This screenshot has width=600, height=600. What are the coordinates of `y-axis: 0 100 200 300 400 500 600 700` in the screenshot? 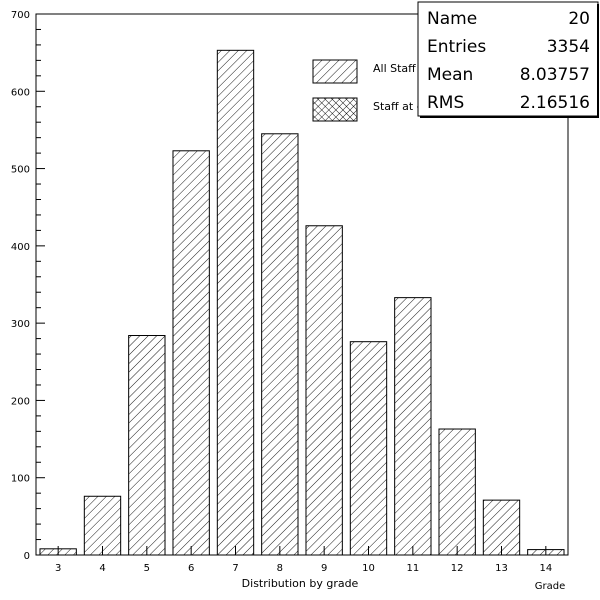 It's located at (28, 286).